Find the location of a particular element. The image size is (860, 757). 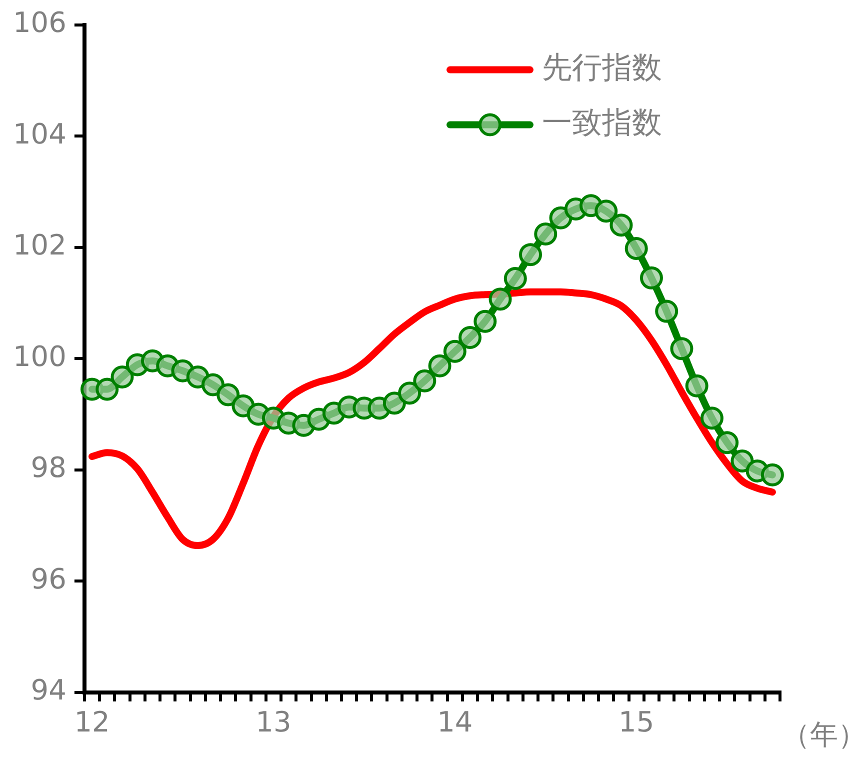

x-tick-label: 12 is located at coordinates (92, 721).